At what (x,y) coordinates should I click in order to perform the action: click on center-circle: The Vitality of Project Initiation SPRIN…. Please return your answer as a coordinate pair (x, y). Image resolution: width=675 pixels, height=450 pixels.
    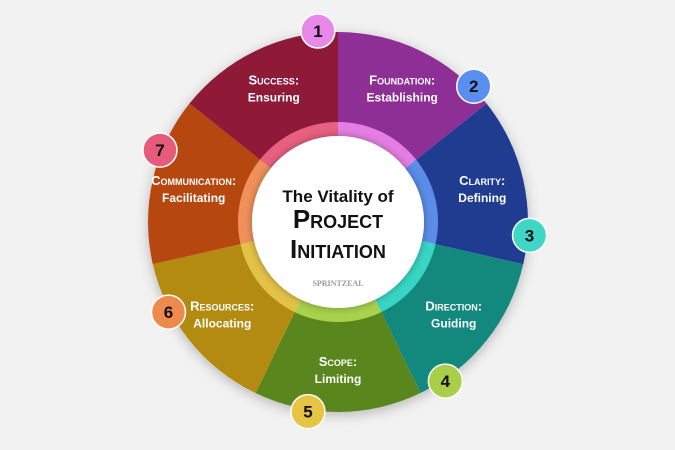
    Looking at the image, I should click on (338, 222).